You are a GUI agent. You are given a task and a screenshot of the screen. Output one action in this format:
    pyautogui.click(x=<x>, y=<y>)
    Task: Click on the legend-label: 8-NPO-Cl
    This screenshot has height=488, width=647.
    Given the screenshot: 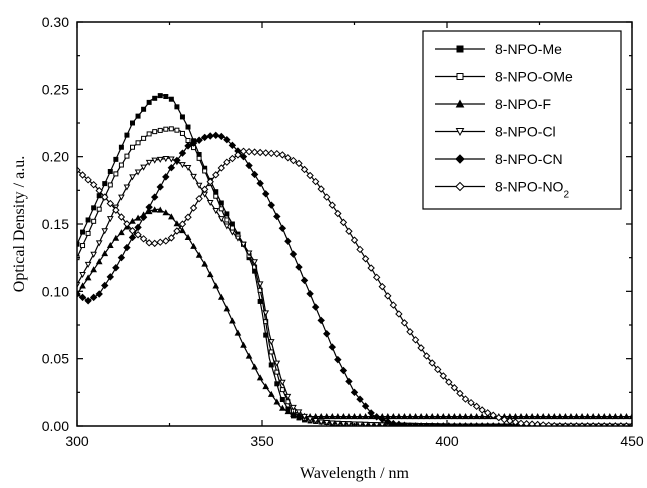 What is the action you would take?
    pyautogui.click(x=525, y=132)
    